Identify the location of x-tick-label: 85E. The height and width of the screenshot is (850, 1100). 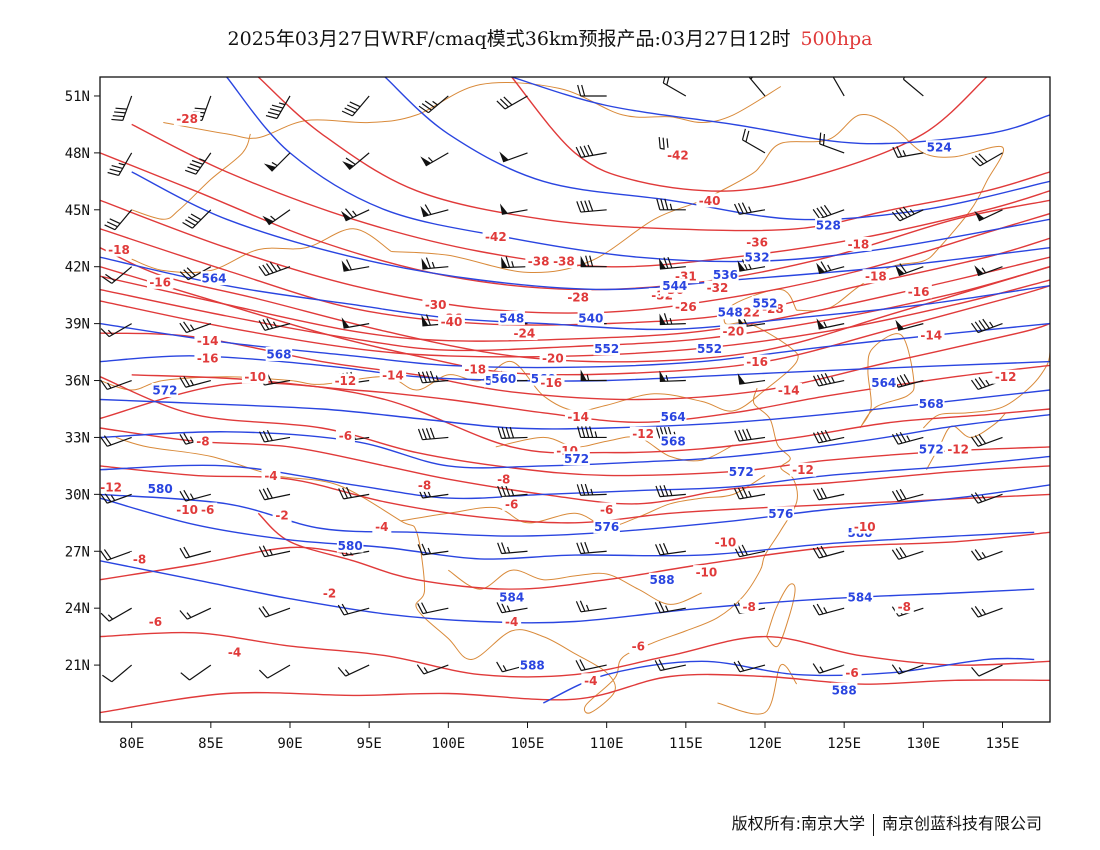
(210, 744).